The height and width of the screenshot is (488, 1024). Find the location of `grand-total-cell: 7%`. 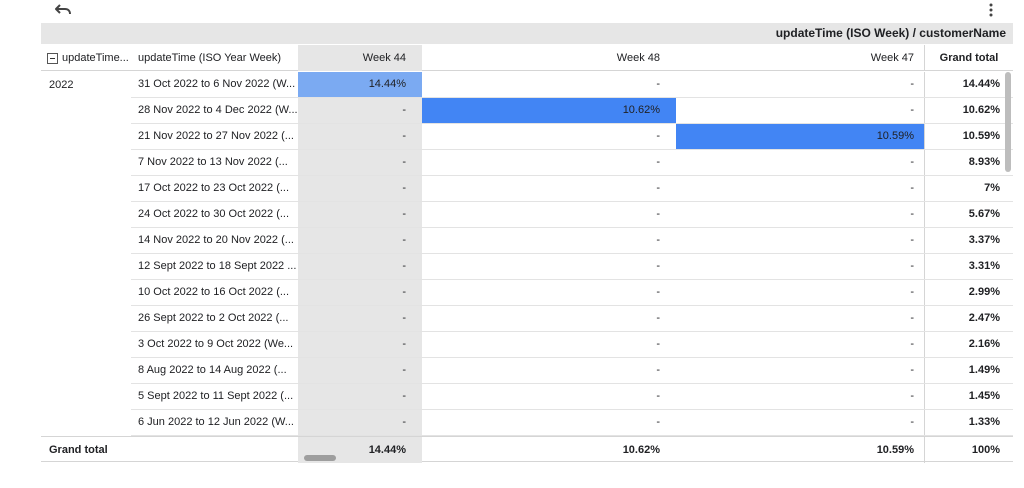

grand-total-cell: 7% is located at coordinates (968, 188).